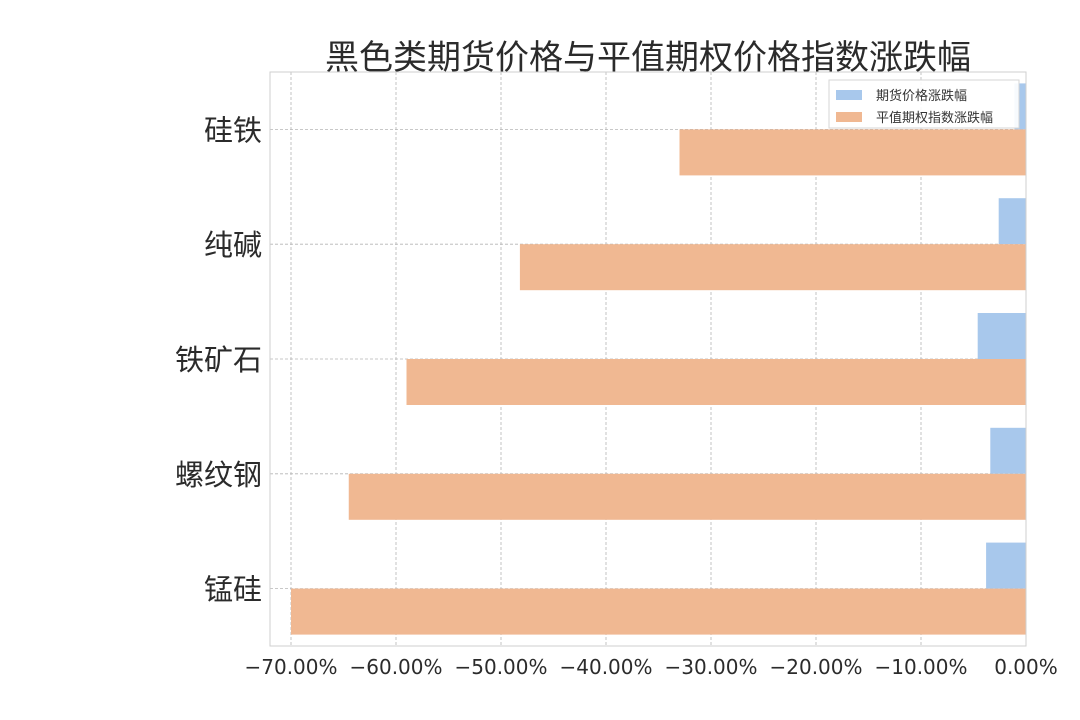 The height and width of the screenshot is (720, 1080). I want to click on y-tick-labels: 锰硅 螺纹钢 铁矿石 纯碱 硅铁, so click(218, 359).